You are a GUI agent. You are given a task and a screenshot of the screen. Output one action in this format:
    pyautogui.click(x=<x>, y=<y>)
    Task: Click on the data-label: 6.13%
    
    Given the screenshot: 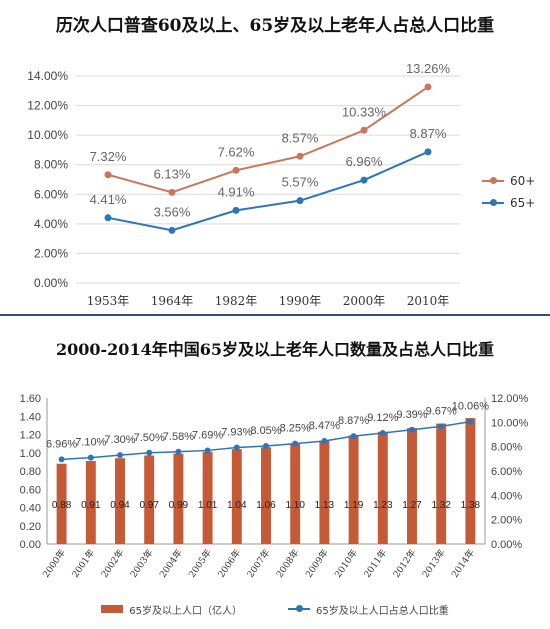 What is the action you would take?
    pyautogui.click(x=172, y=173)
    